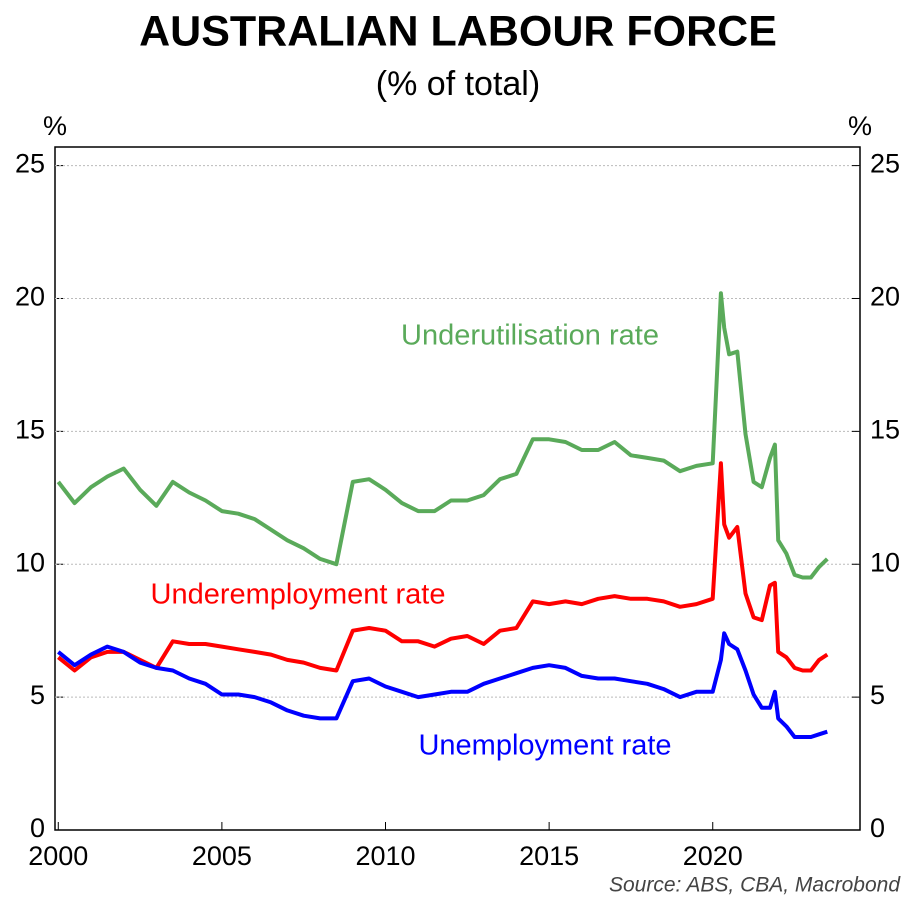  Describe the element at coordinates (877, 695) in the screenshot. I see `y2-tick-label: 5` at that location.